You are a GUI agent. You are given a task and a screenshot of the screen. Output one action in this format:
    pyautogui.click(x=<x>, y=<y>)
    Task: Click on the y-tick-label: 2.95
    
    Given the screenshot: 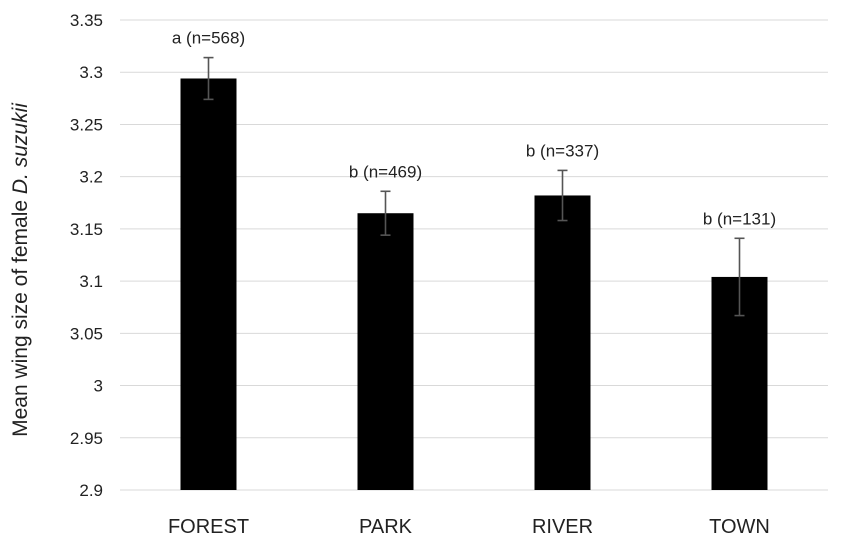 What is the action you would take?
    pyautogui.click(x=86, y=438)
    